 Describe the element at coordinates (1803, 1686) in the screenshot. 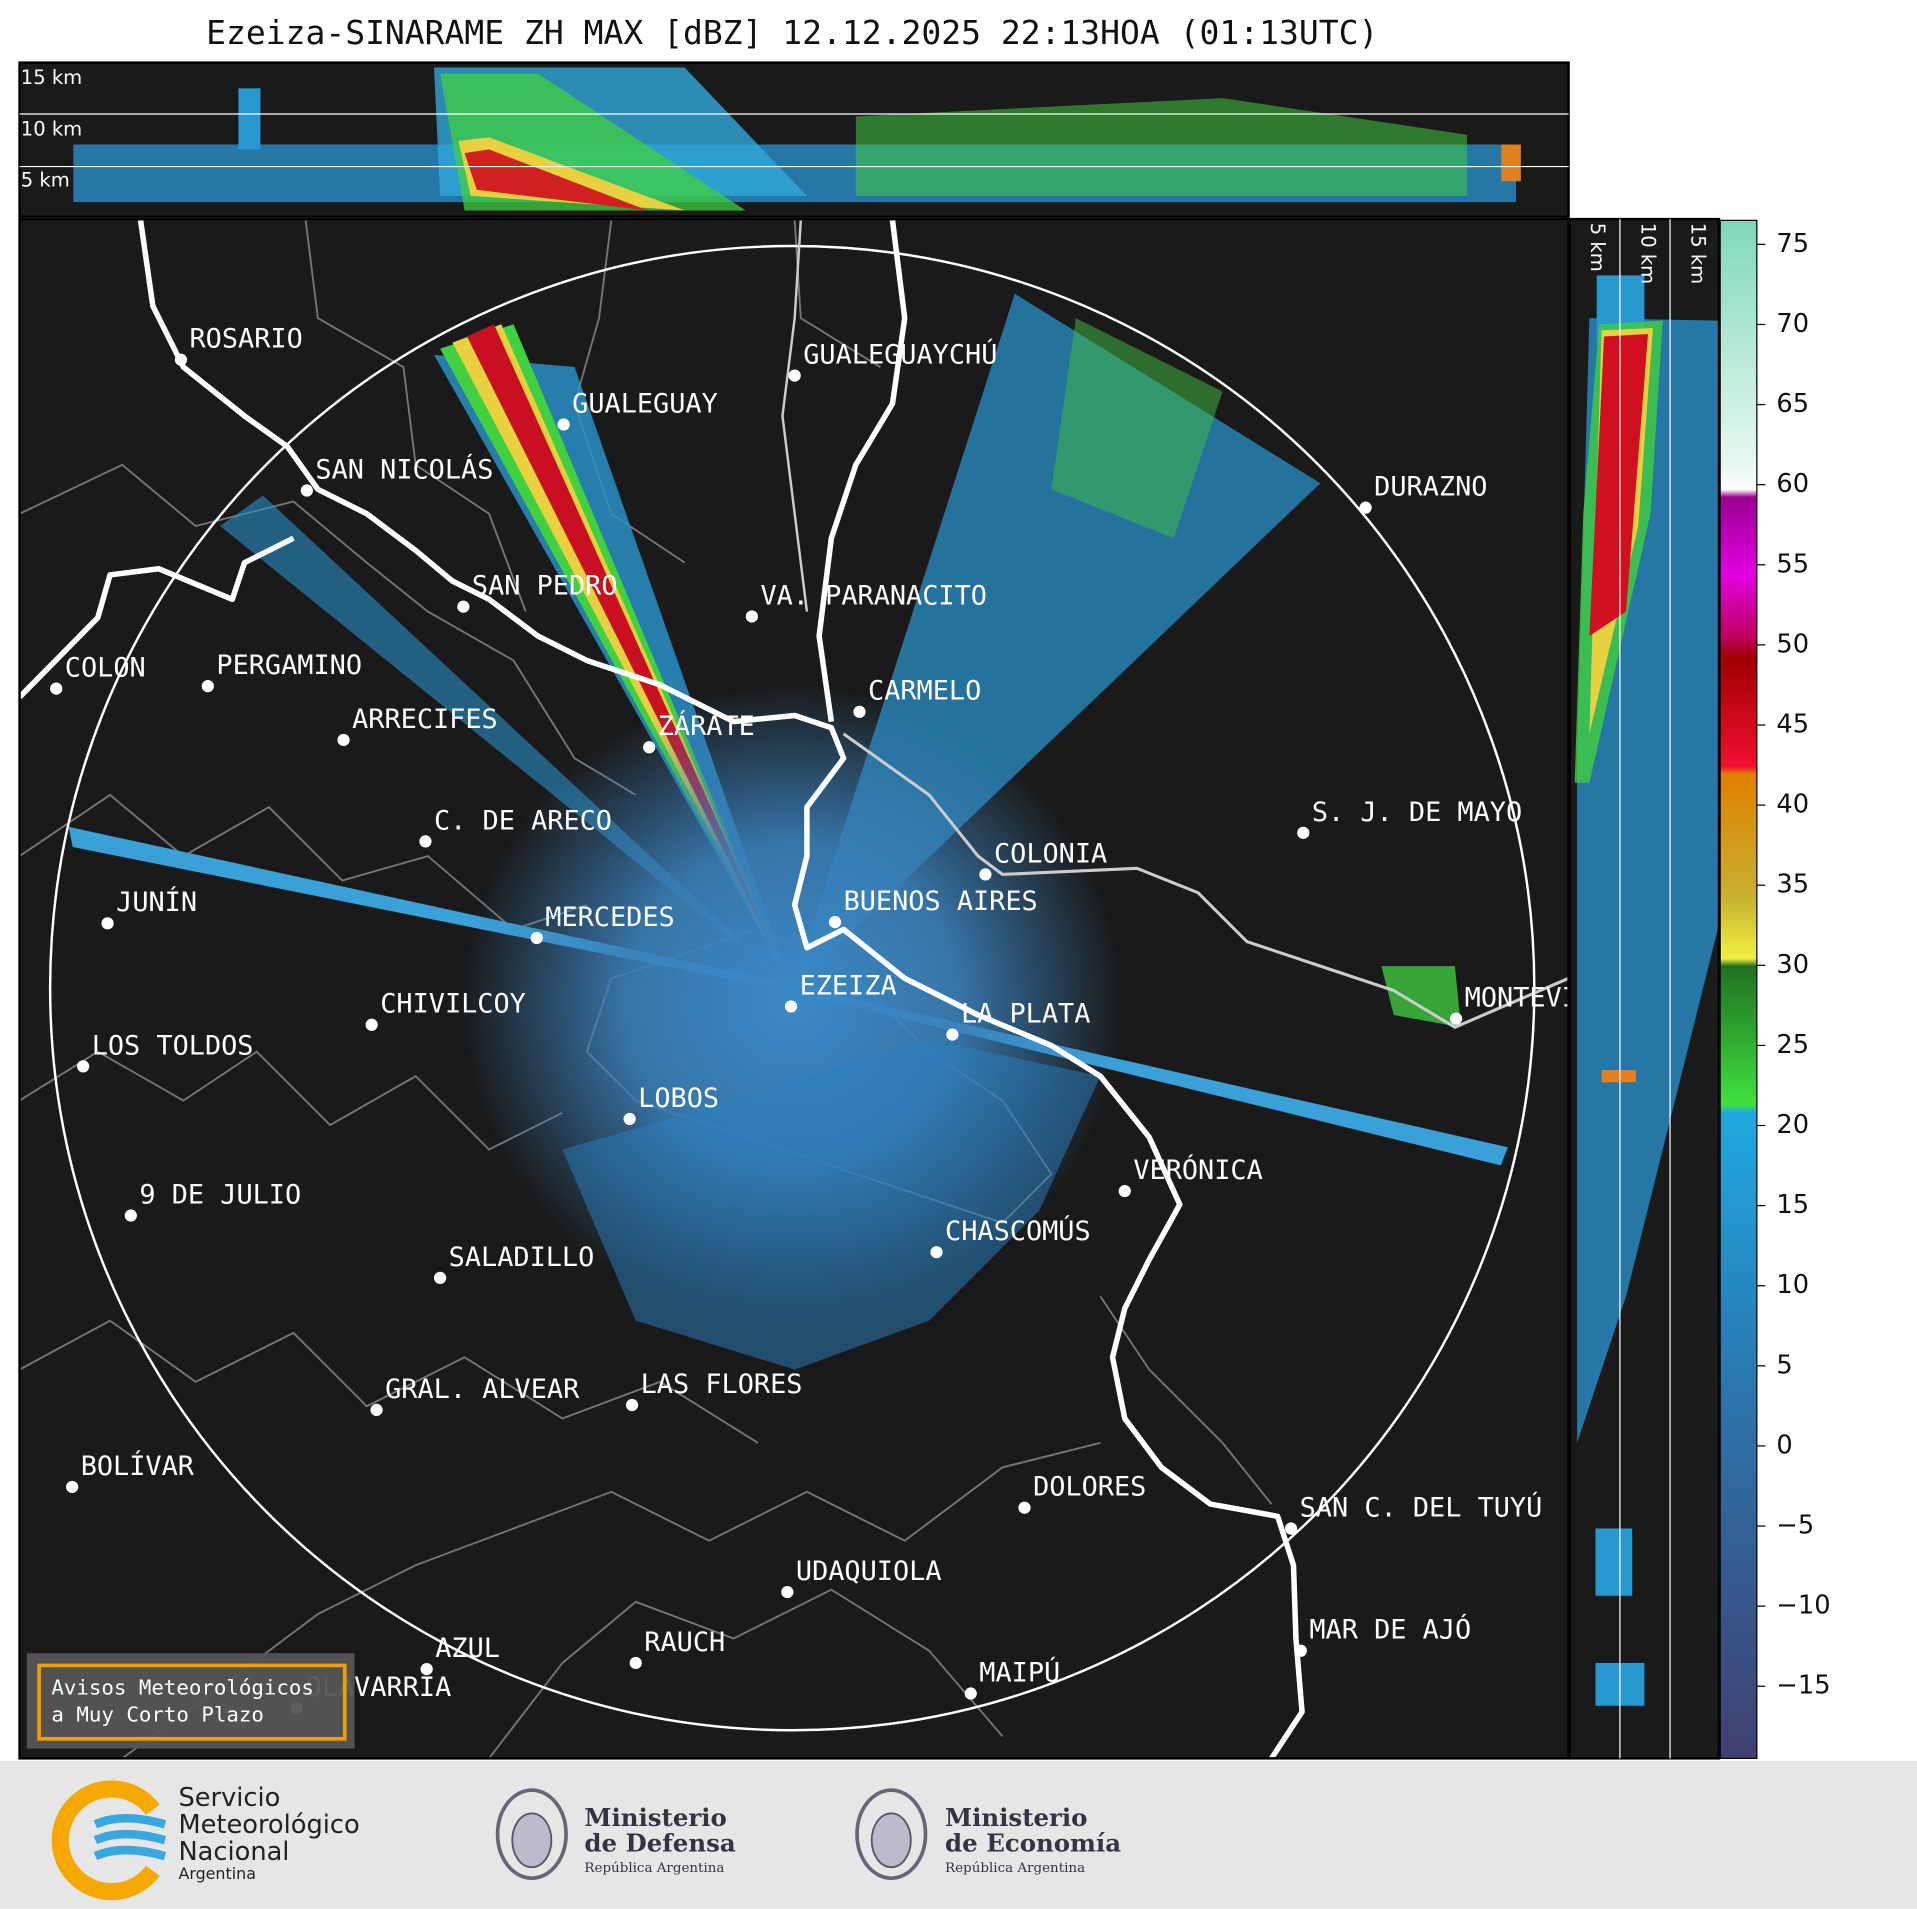

I see `colorbar-tick-label: −15` at that location.